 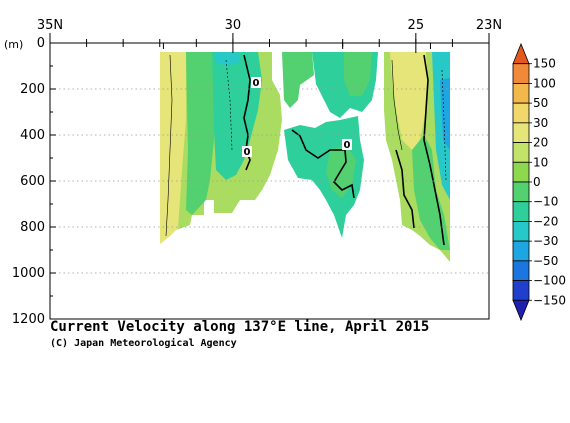 I want to click on depth-tick-label: 1000, so click(x=28, y=273).